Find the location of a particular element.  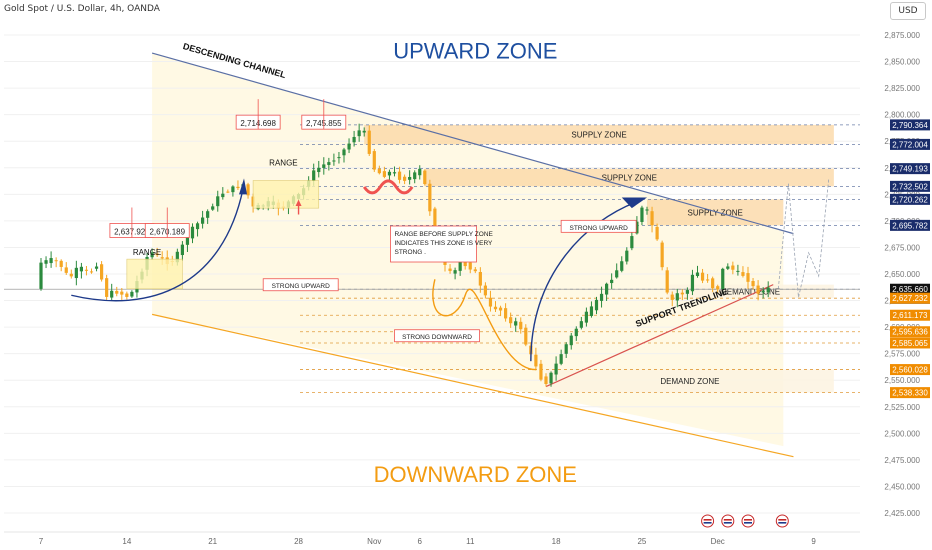

price-label-text: 2,611.173 is located at coordinates (911, 315).